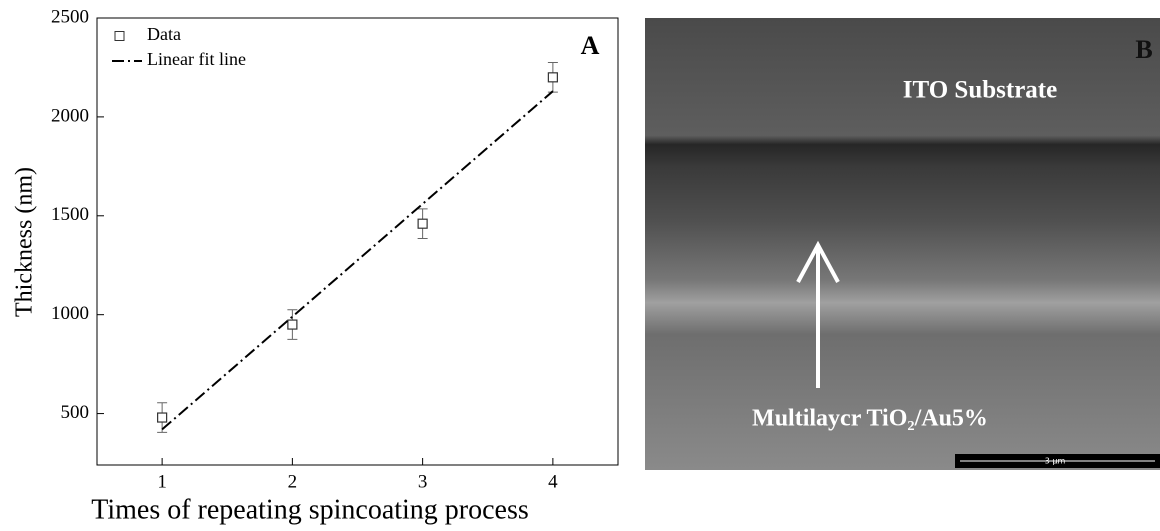 Image resolution: width=1160 pixels, height=531 pixels. I want to click on x-tick-label: 3, so click(423, 481).